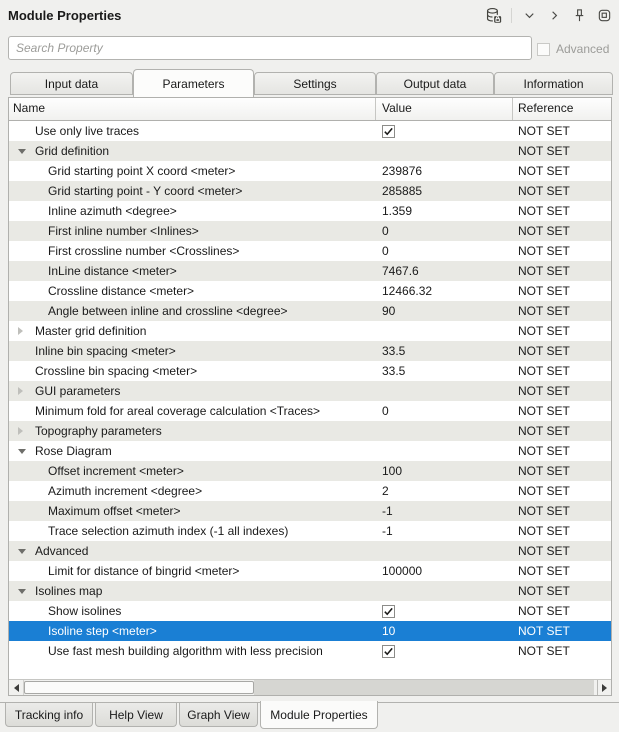  What do you see at coordinates (112, 211) in the screenshot?
I see `row-label: Inline azimuth <degree>` at bounding box center [112, 211].